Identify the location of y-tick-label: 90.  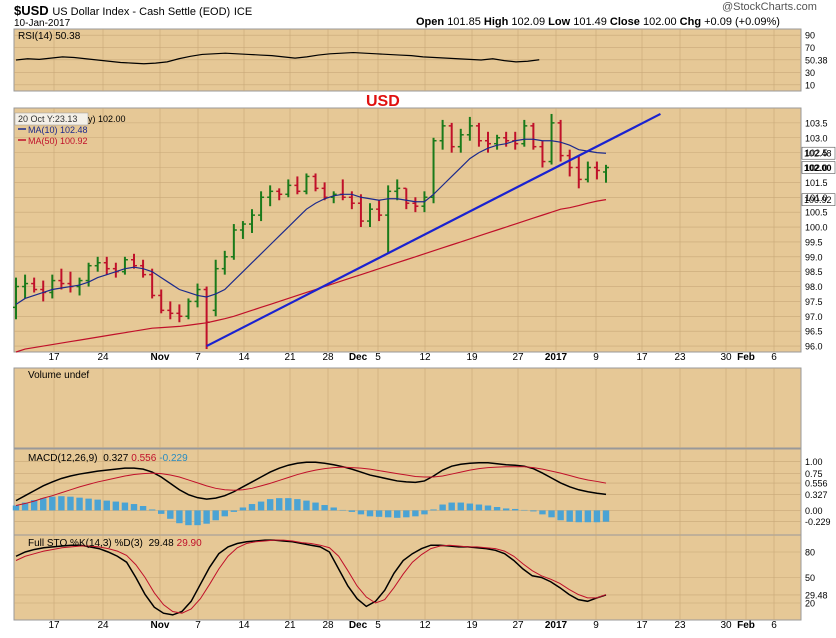
(810, 36).